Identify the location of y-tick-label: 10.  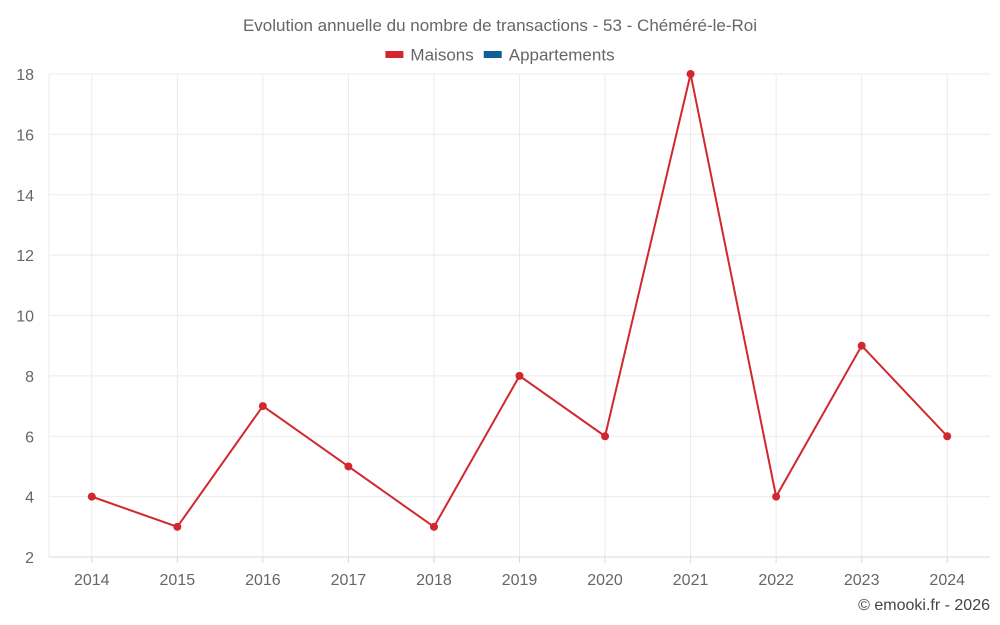
(25, 317).